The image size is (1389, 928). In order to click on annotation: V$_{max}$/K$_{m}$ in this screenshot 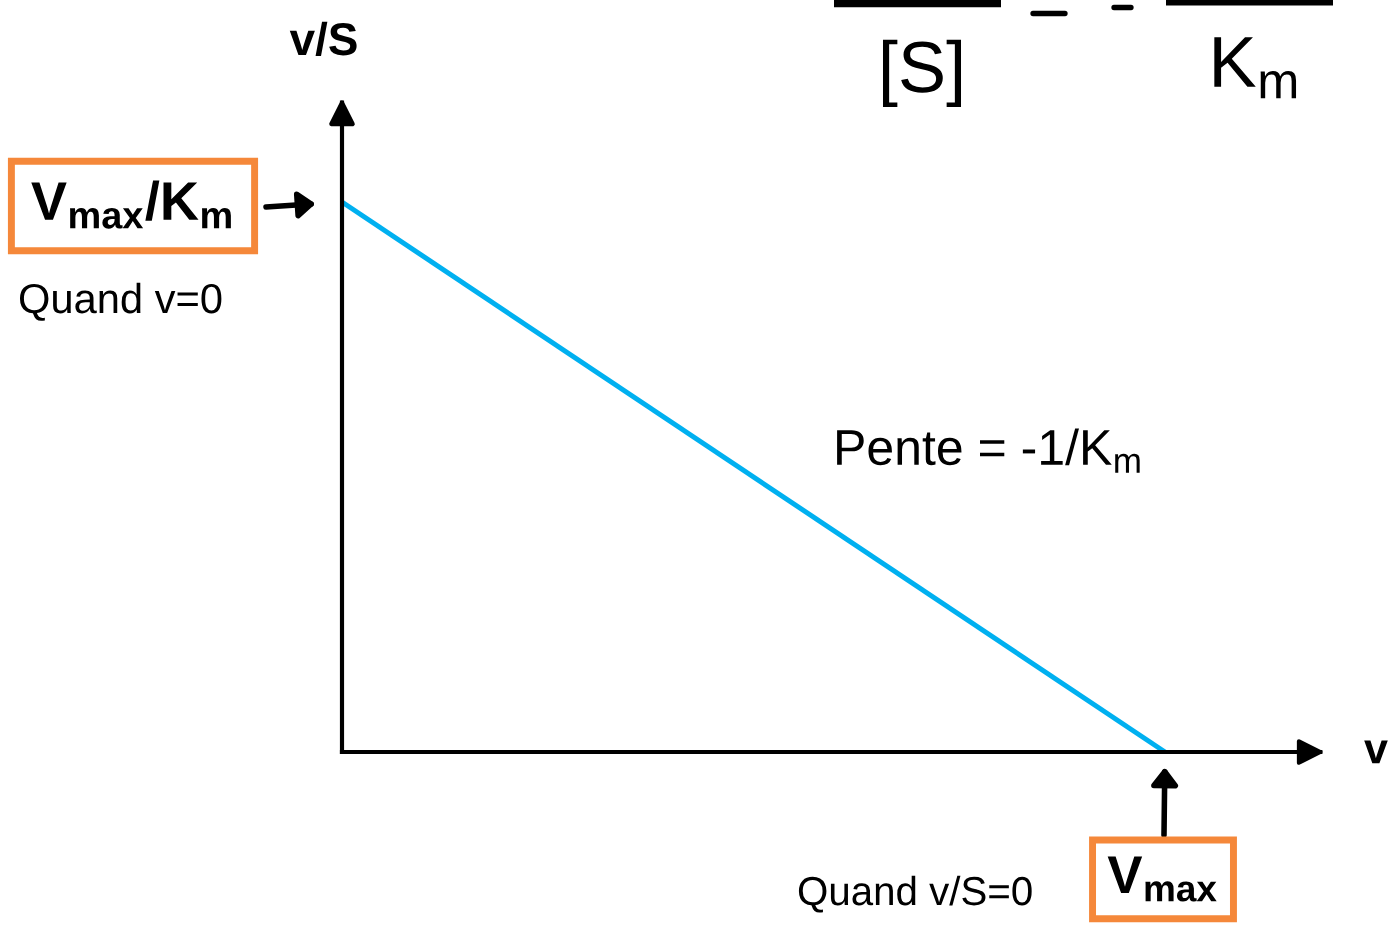, I will do `click(131, 204)`.